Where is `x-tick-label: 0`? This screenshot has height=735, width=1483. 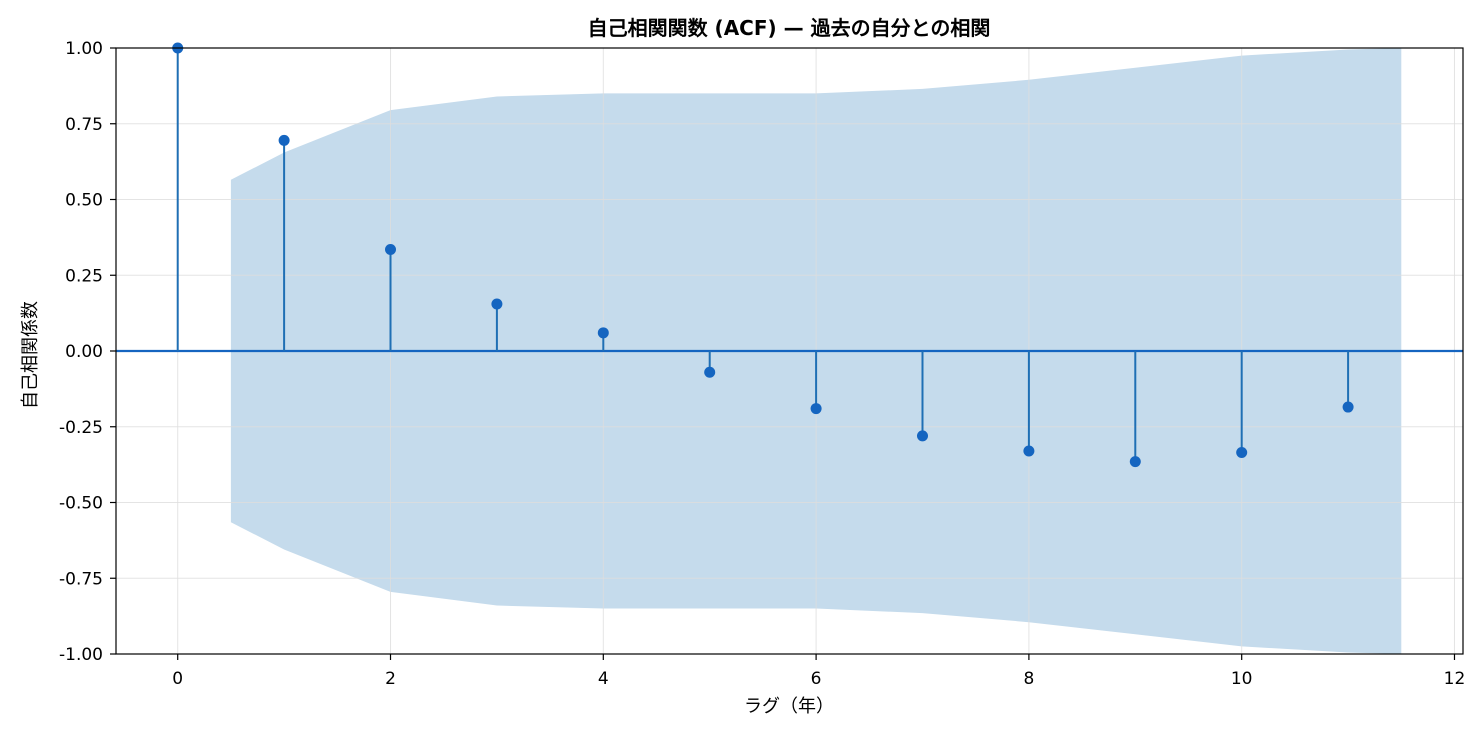
x-tick-label: 0 is located at coordinates (177, 679).